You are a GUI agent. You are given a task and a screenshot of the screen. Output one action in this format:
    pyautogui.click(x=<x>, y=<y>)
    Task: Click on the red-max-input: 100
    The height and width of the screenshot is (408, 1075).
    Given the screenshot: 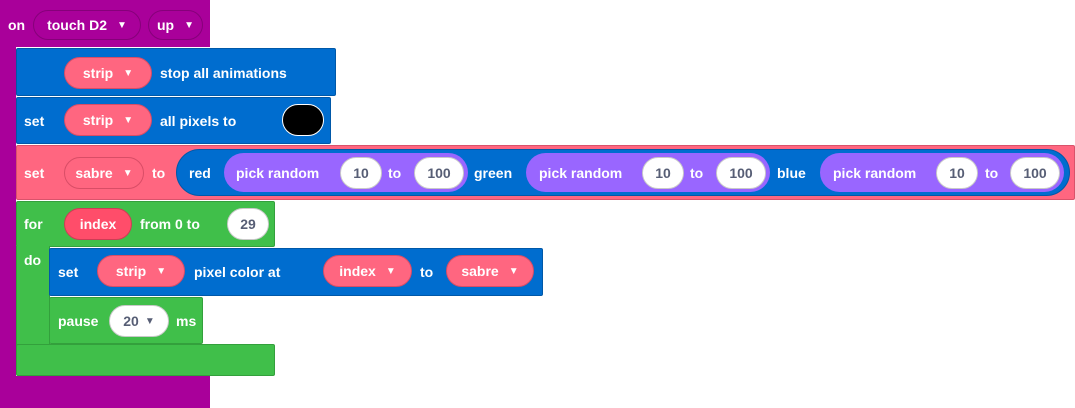 What is the action you would take?
    pyautogui.click(x=439, y=173)
    